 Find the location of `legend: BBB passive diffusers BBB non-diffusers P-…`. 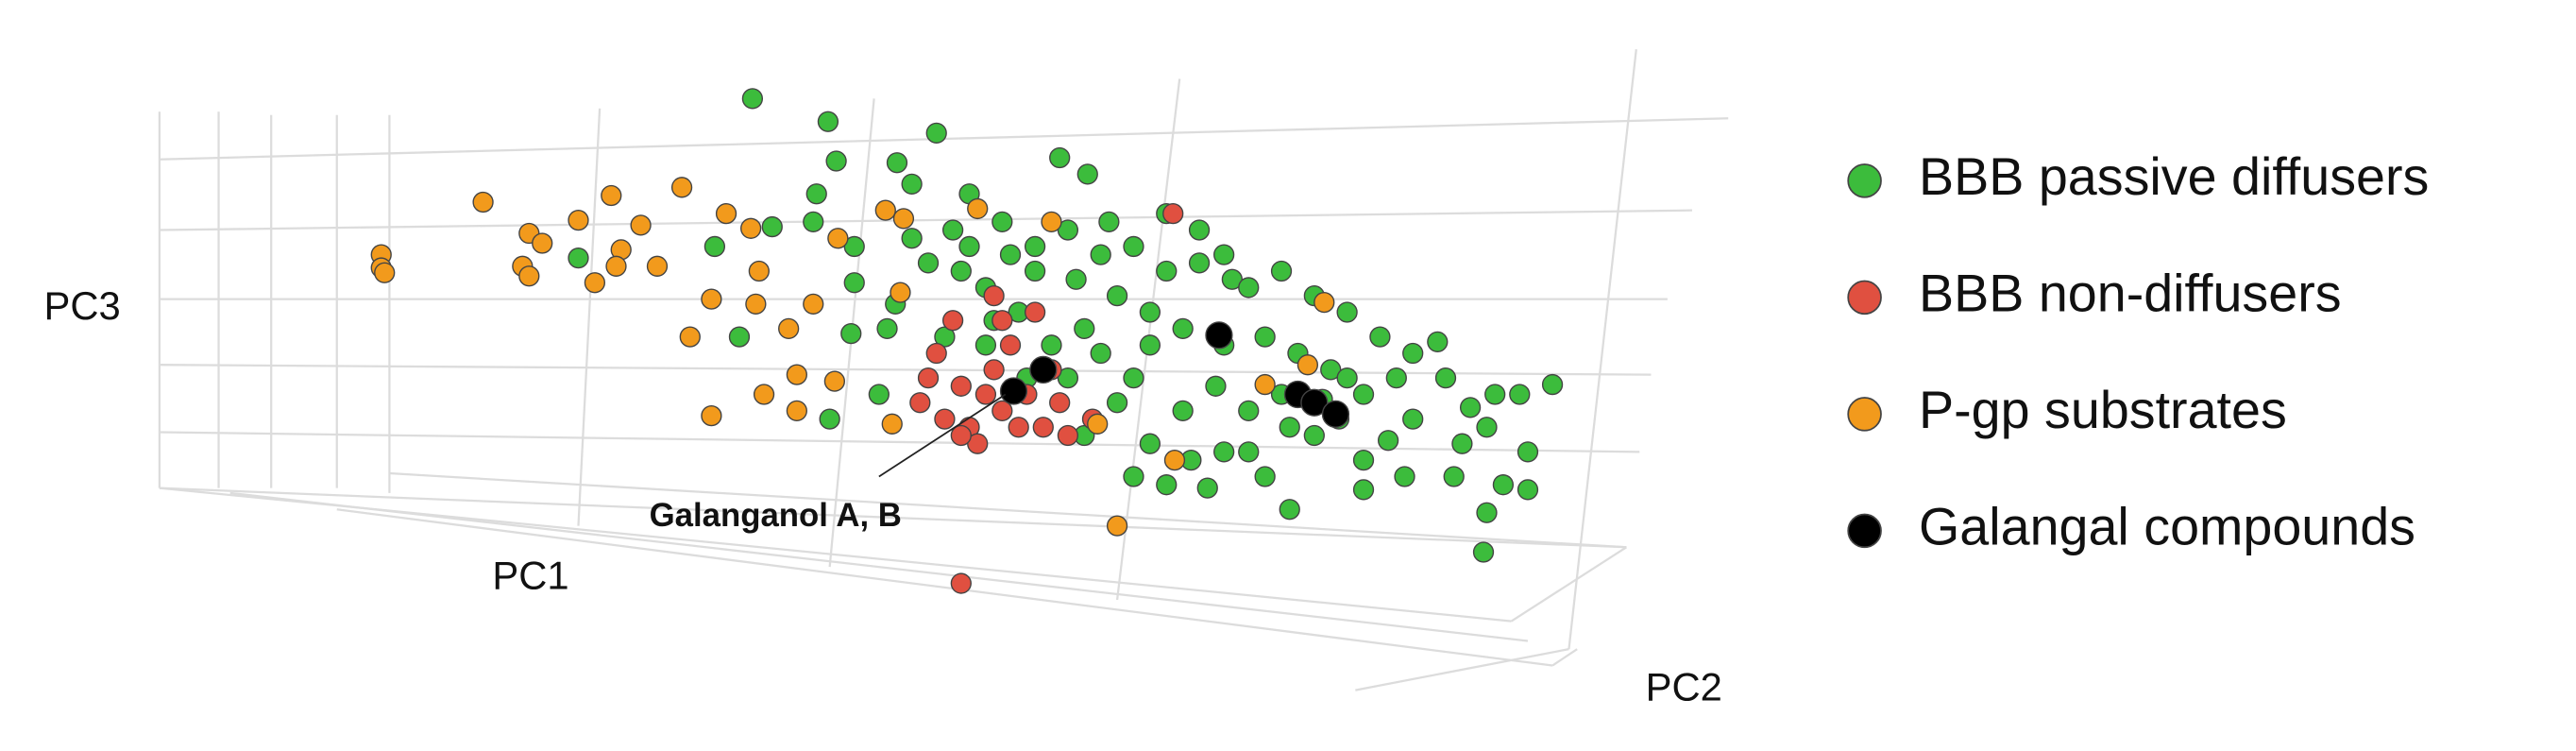

legend: BBB passive diffusers BBB non-diffusers P-… is located at coordinates (2138, 351).